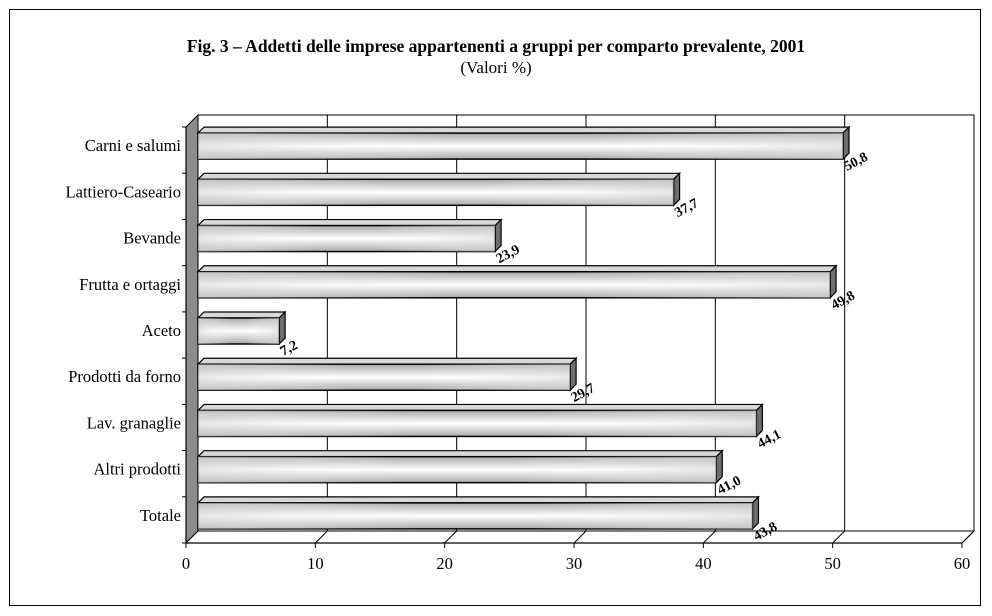 The width and height of the screenshot is (992, 616). I want to click on x-tick-label: 60, so click(962, 563).